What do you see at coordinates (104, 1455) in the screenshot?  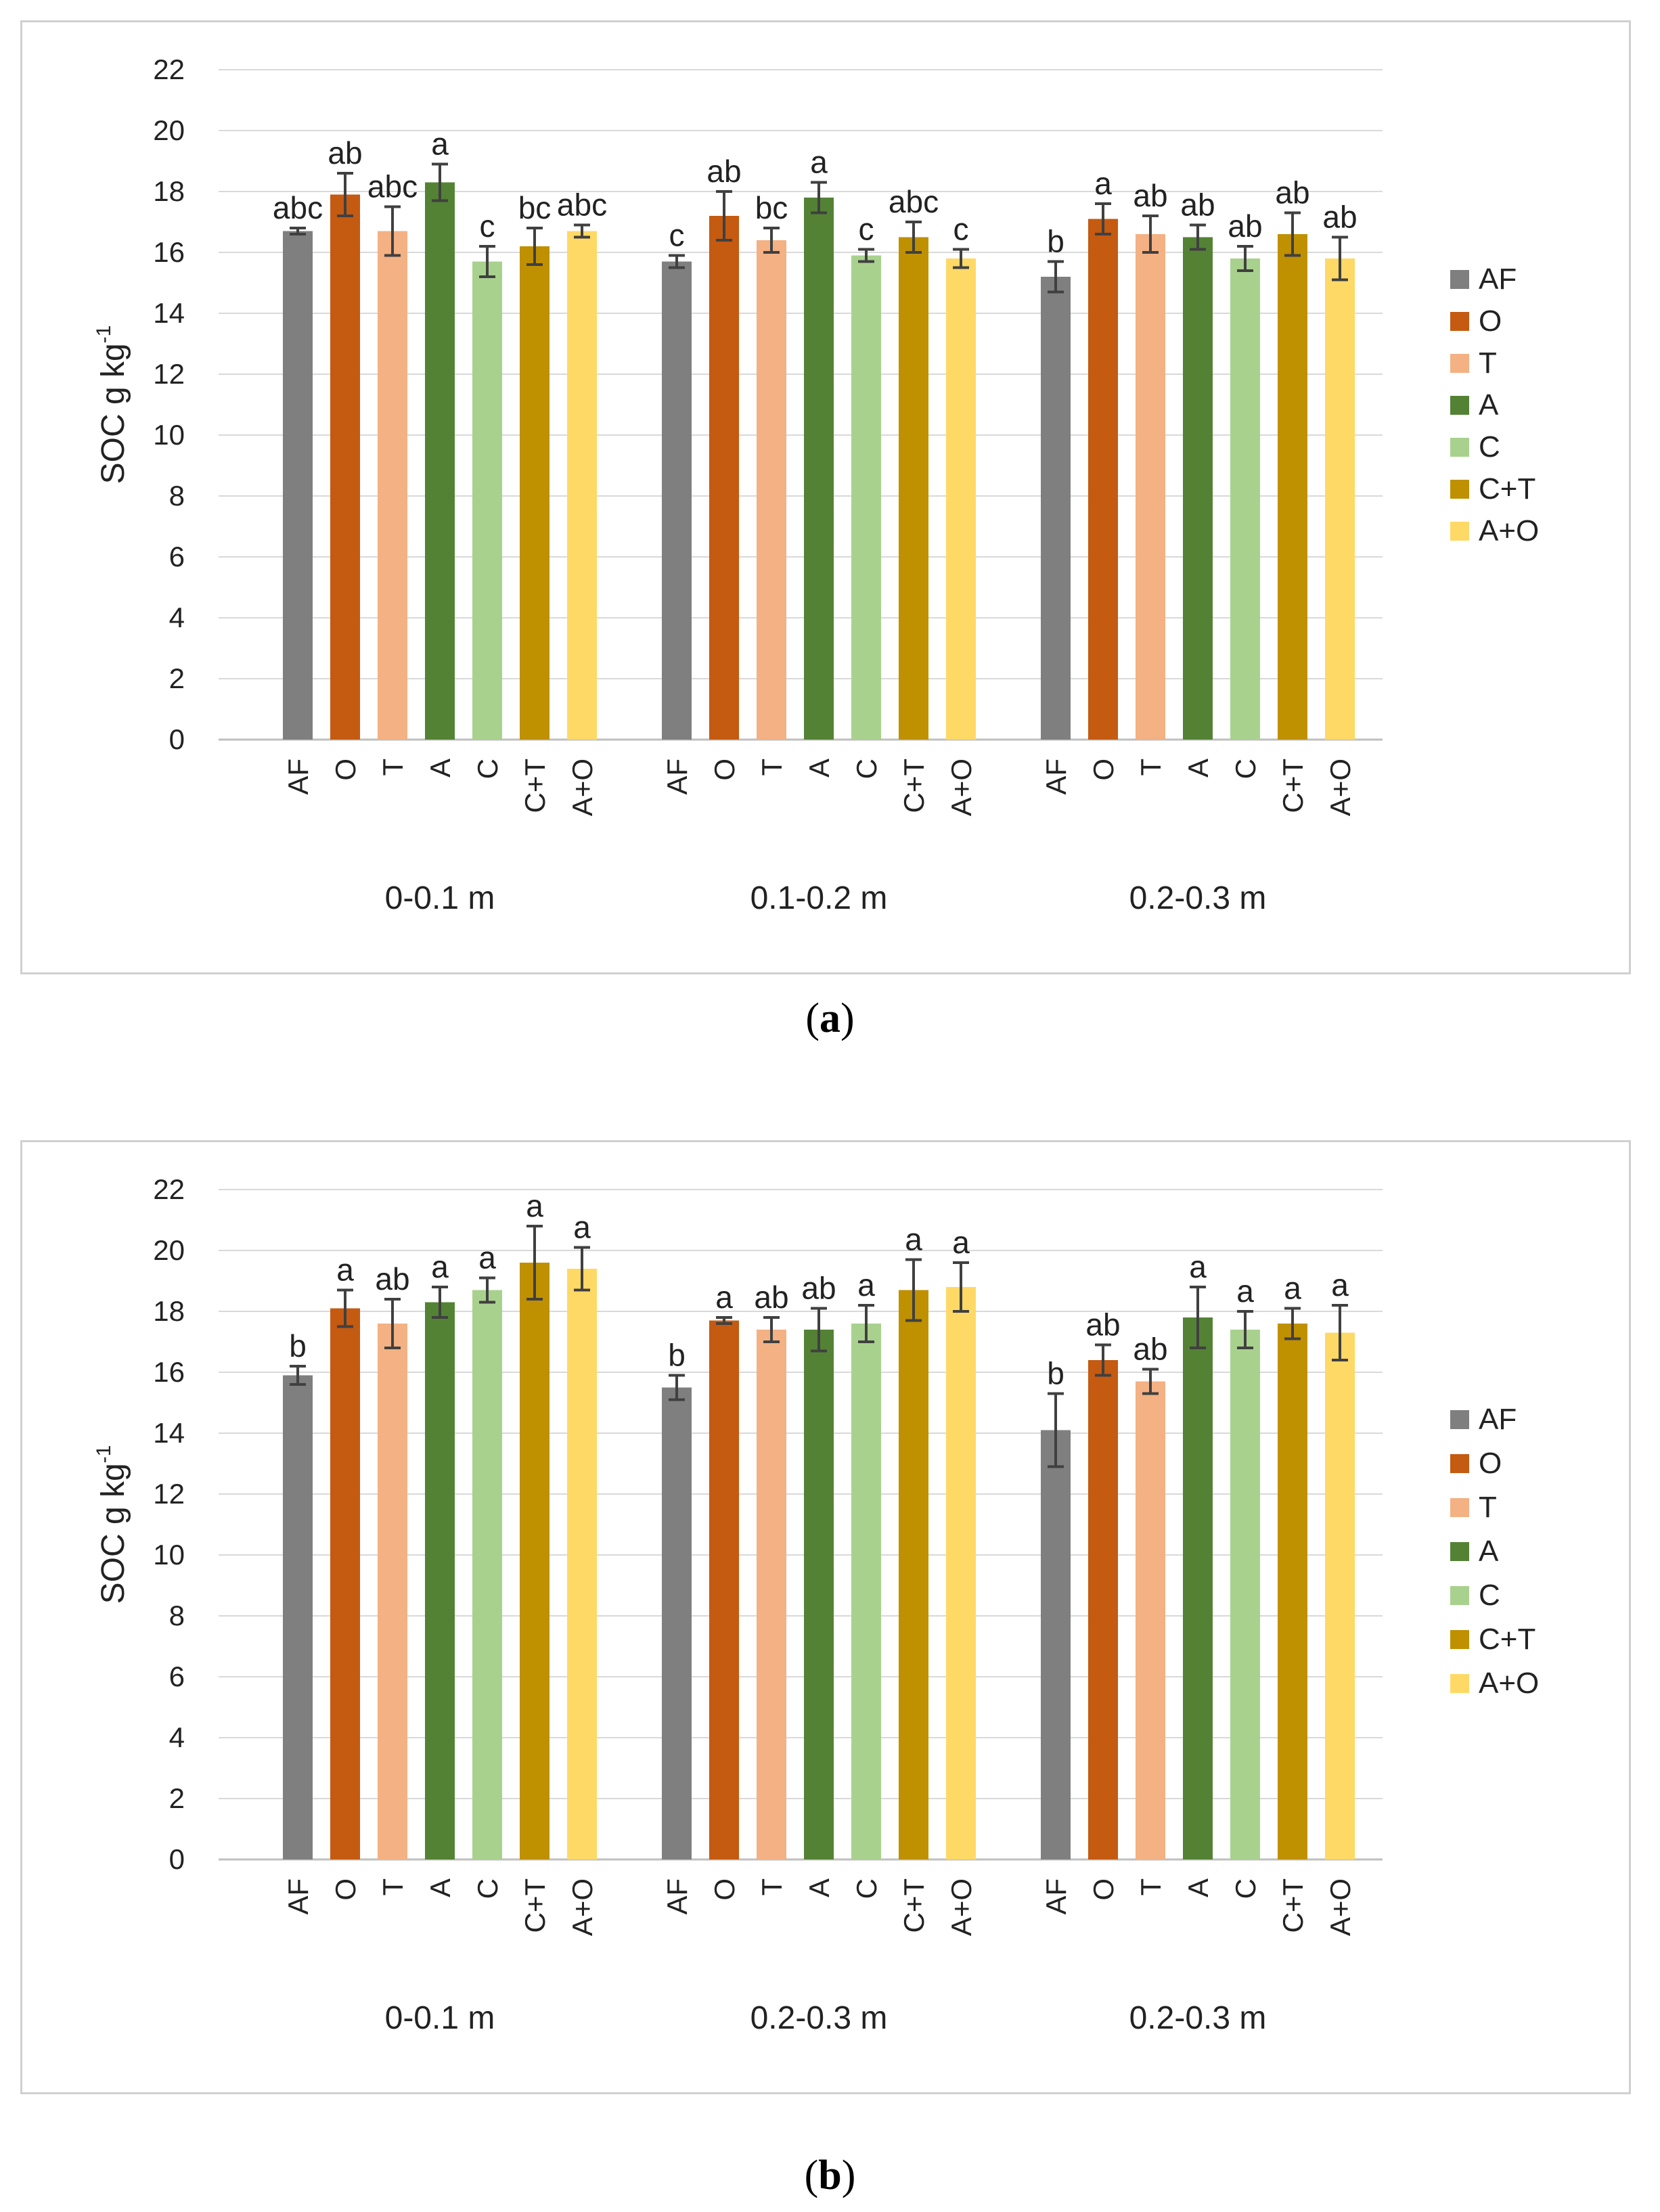 I see `y-axis-title-superscript: -1` at bounding box center [104, 1455].